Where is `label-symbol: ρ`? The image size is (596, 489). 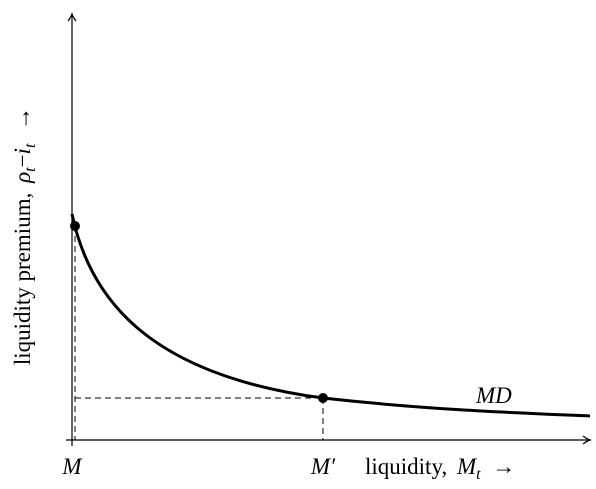
label-symbol: ρ is located at coordinates (22, 178).